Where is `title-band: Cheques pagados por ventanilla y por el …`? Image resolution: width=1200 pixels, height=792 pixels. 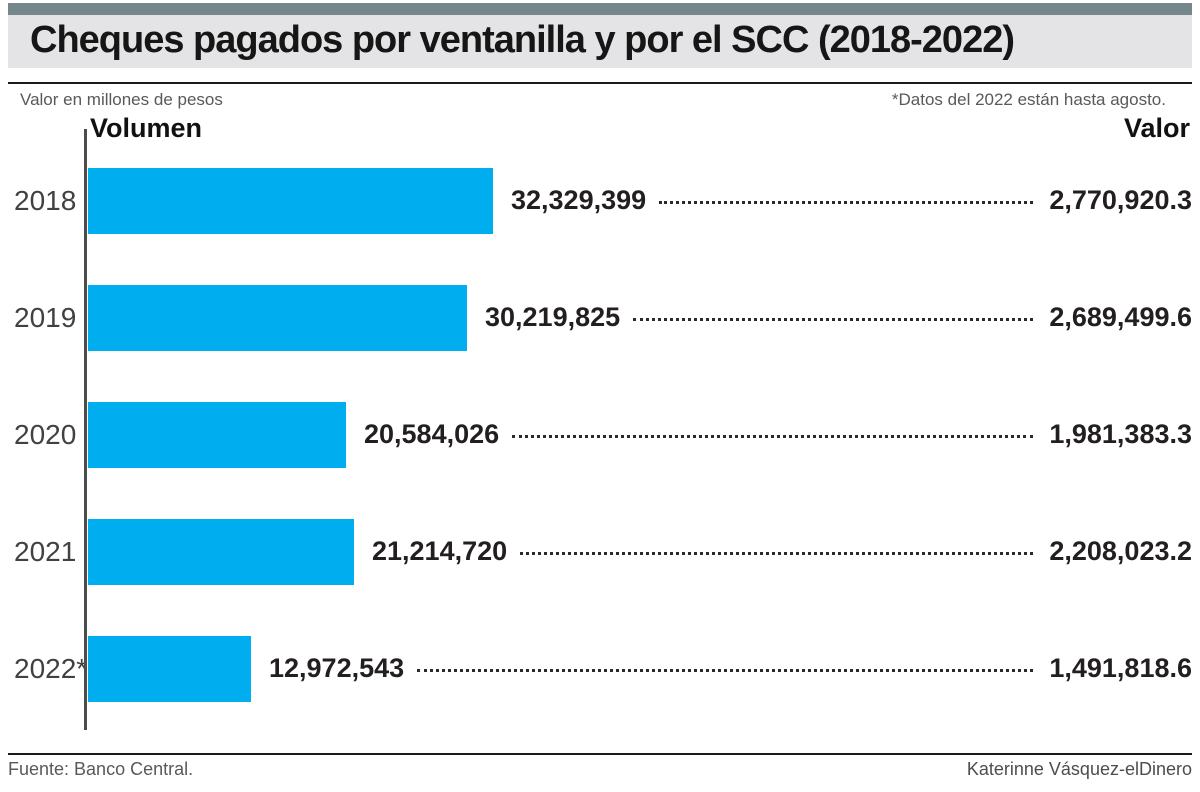
title-band: Cheques pagados por ventanilla y por el … is located at coordinates (600, 41).